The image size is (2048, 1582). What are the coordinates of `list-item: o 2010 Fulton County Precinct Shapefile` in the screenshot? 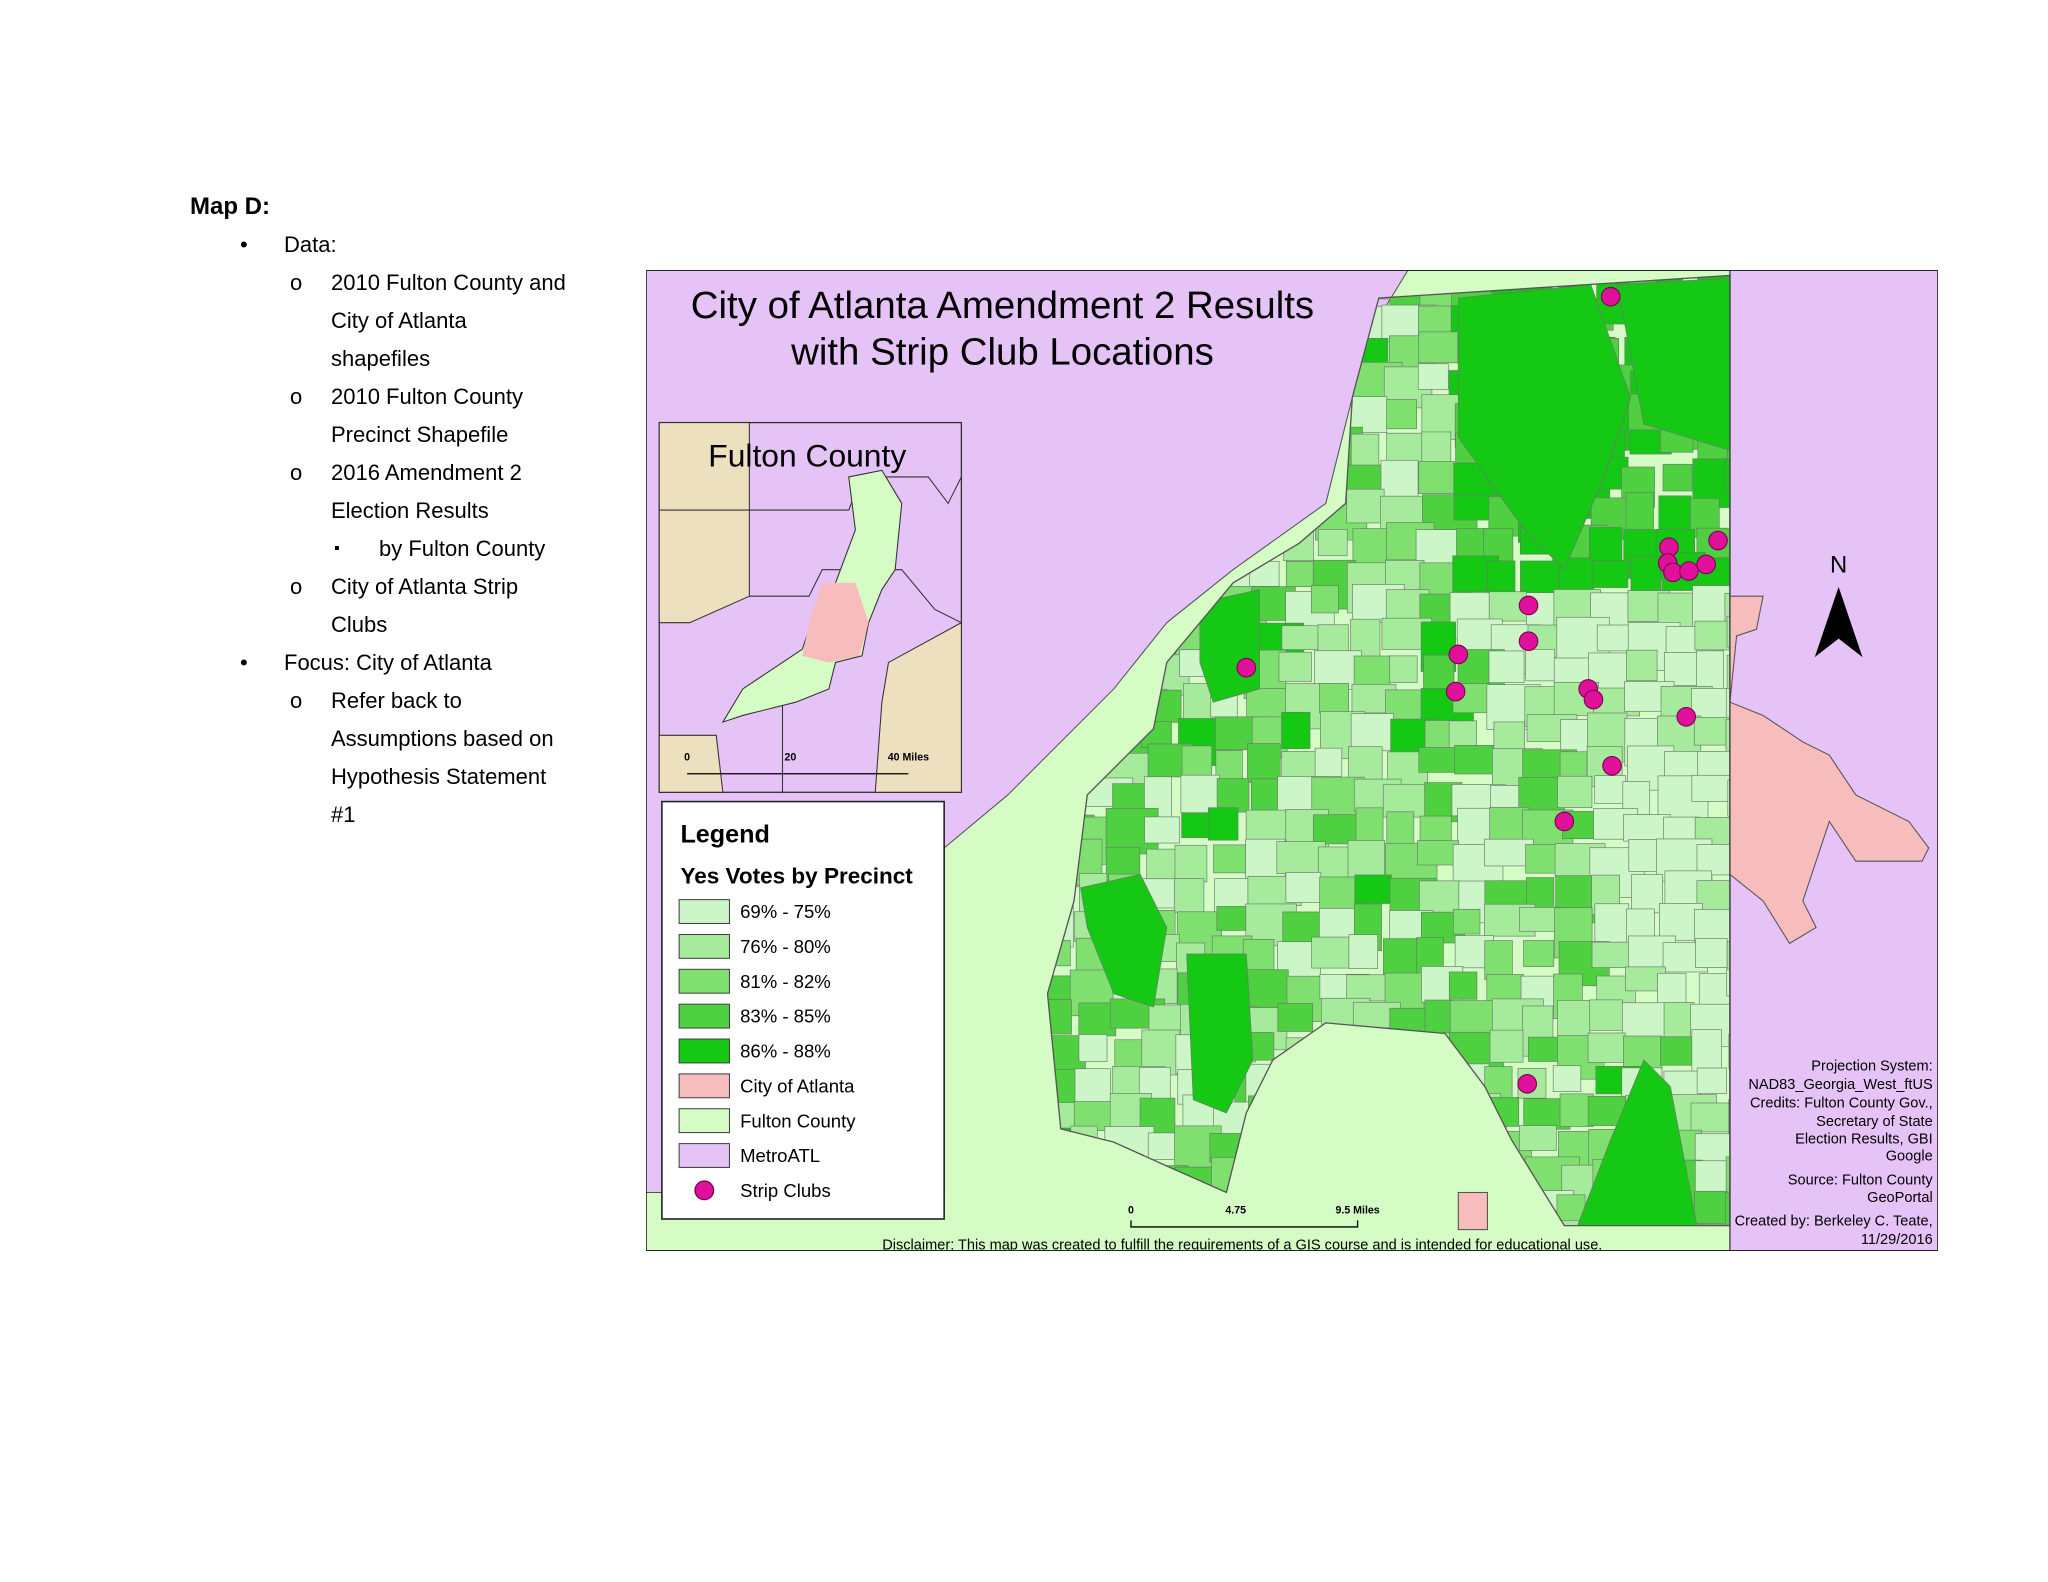 It's located at (380, 416).